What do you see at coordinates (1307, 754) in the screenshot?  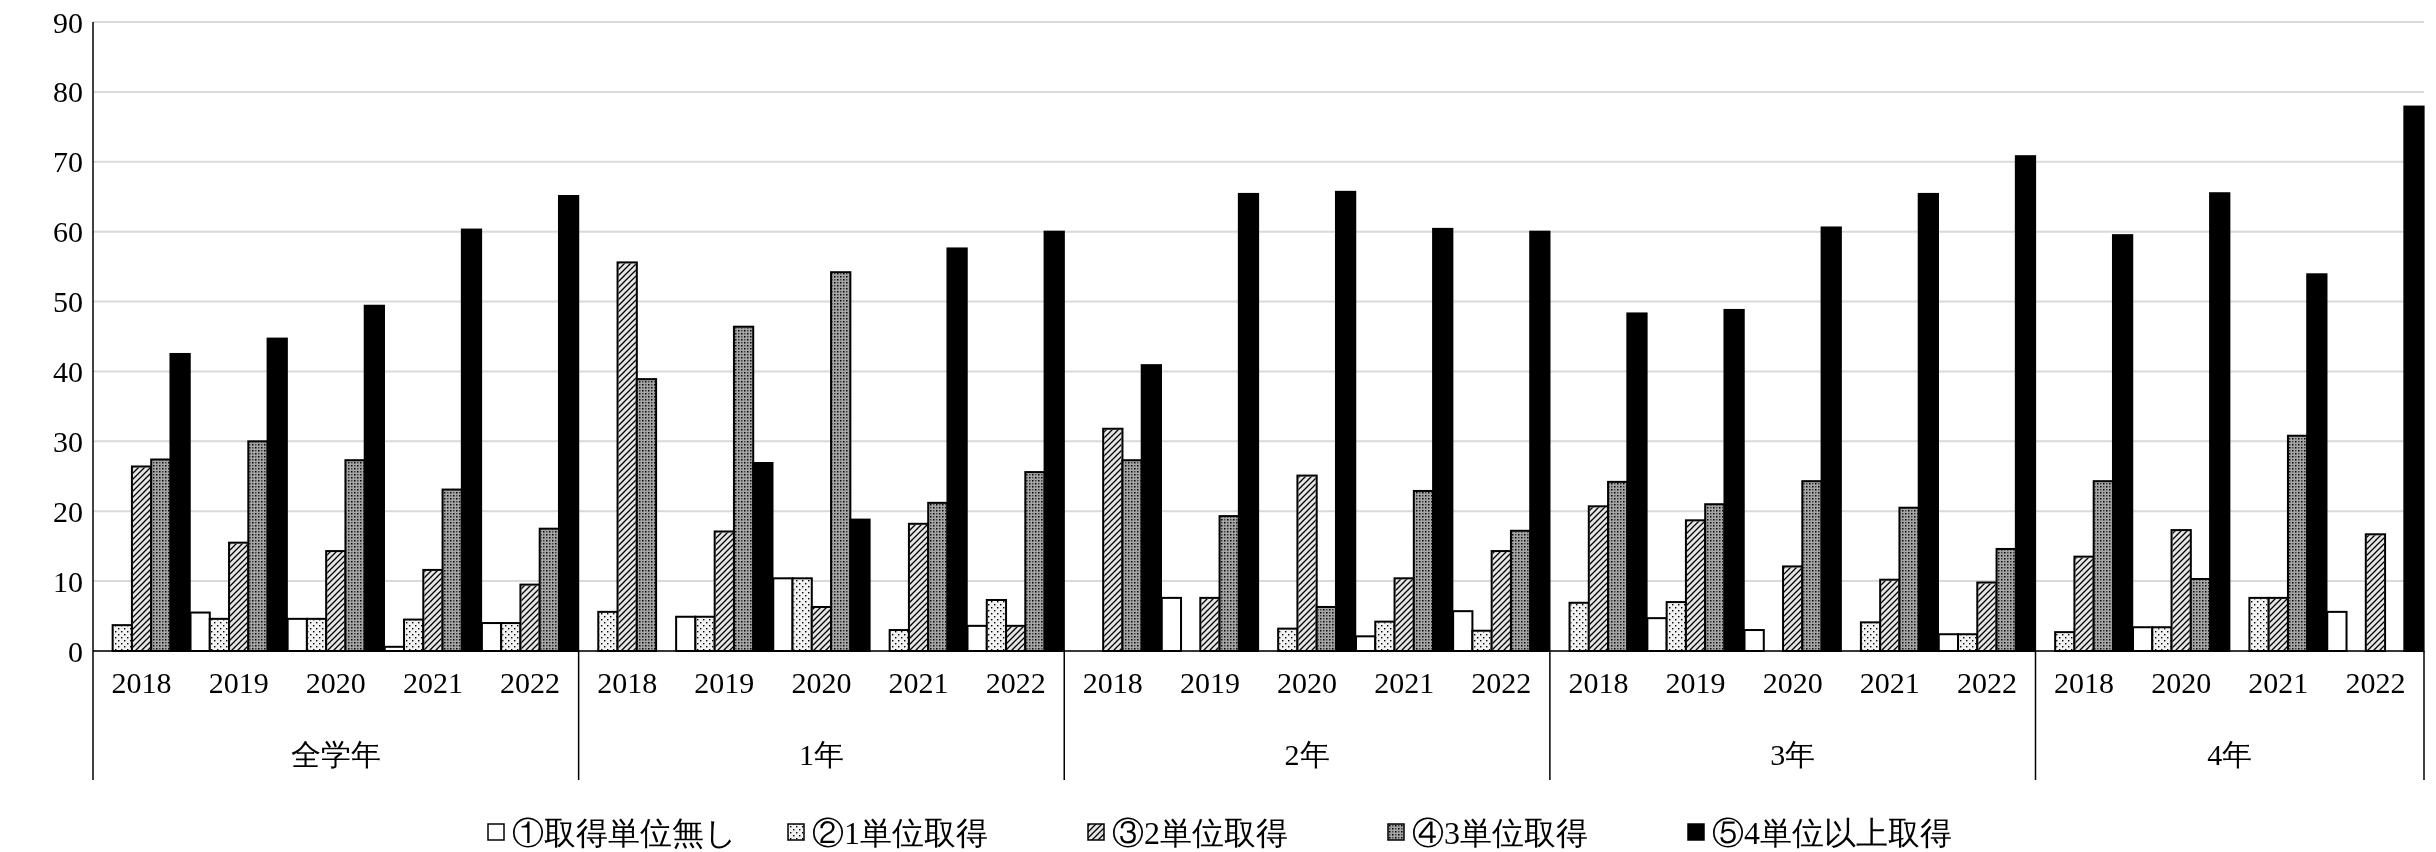 I see `text: 2年` at bounding box center [1307, 754].